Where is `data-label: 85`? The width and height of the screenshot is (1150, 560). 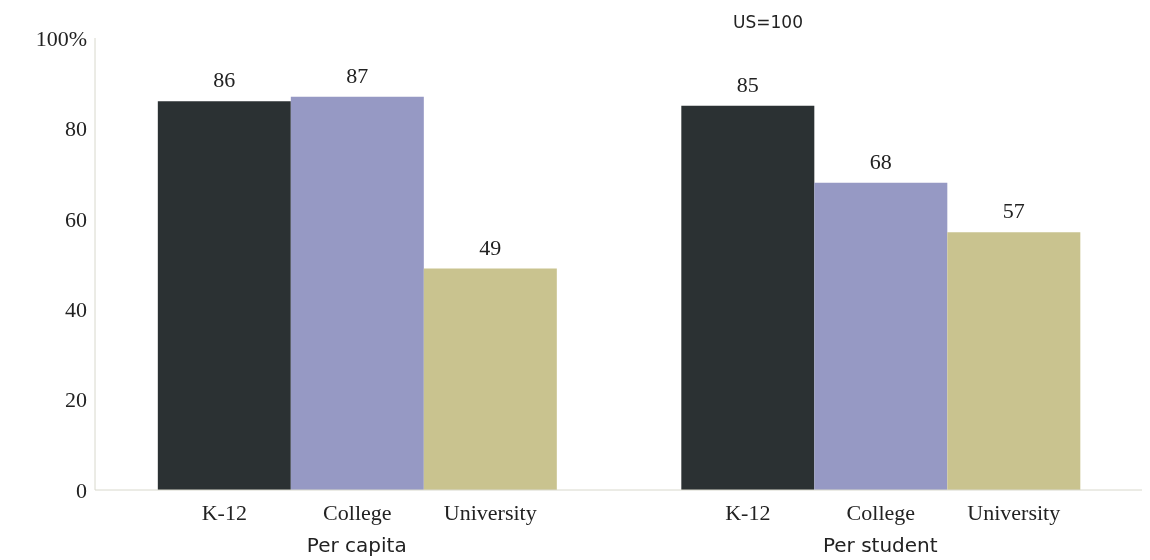 data-label: 85 is located at coordinates (747, 84).